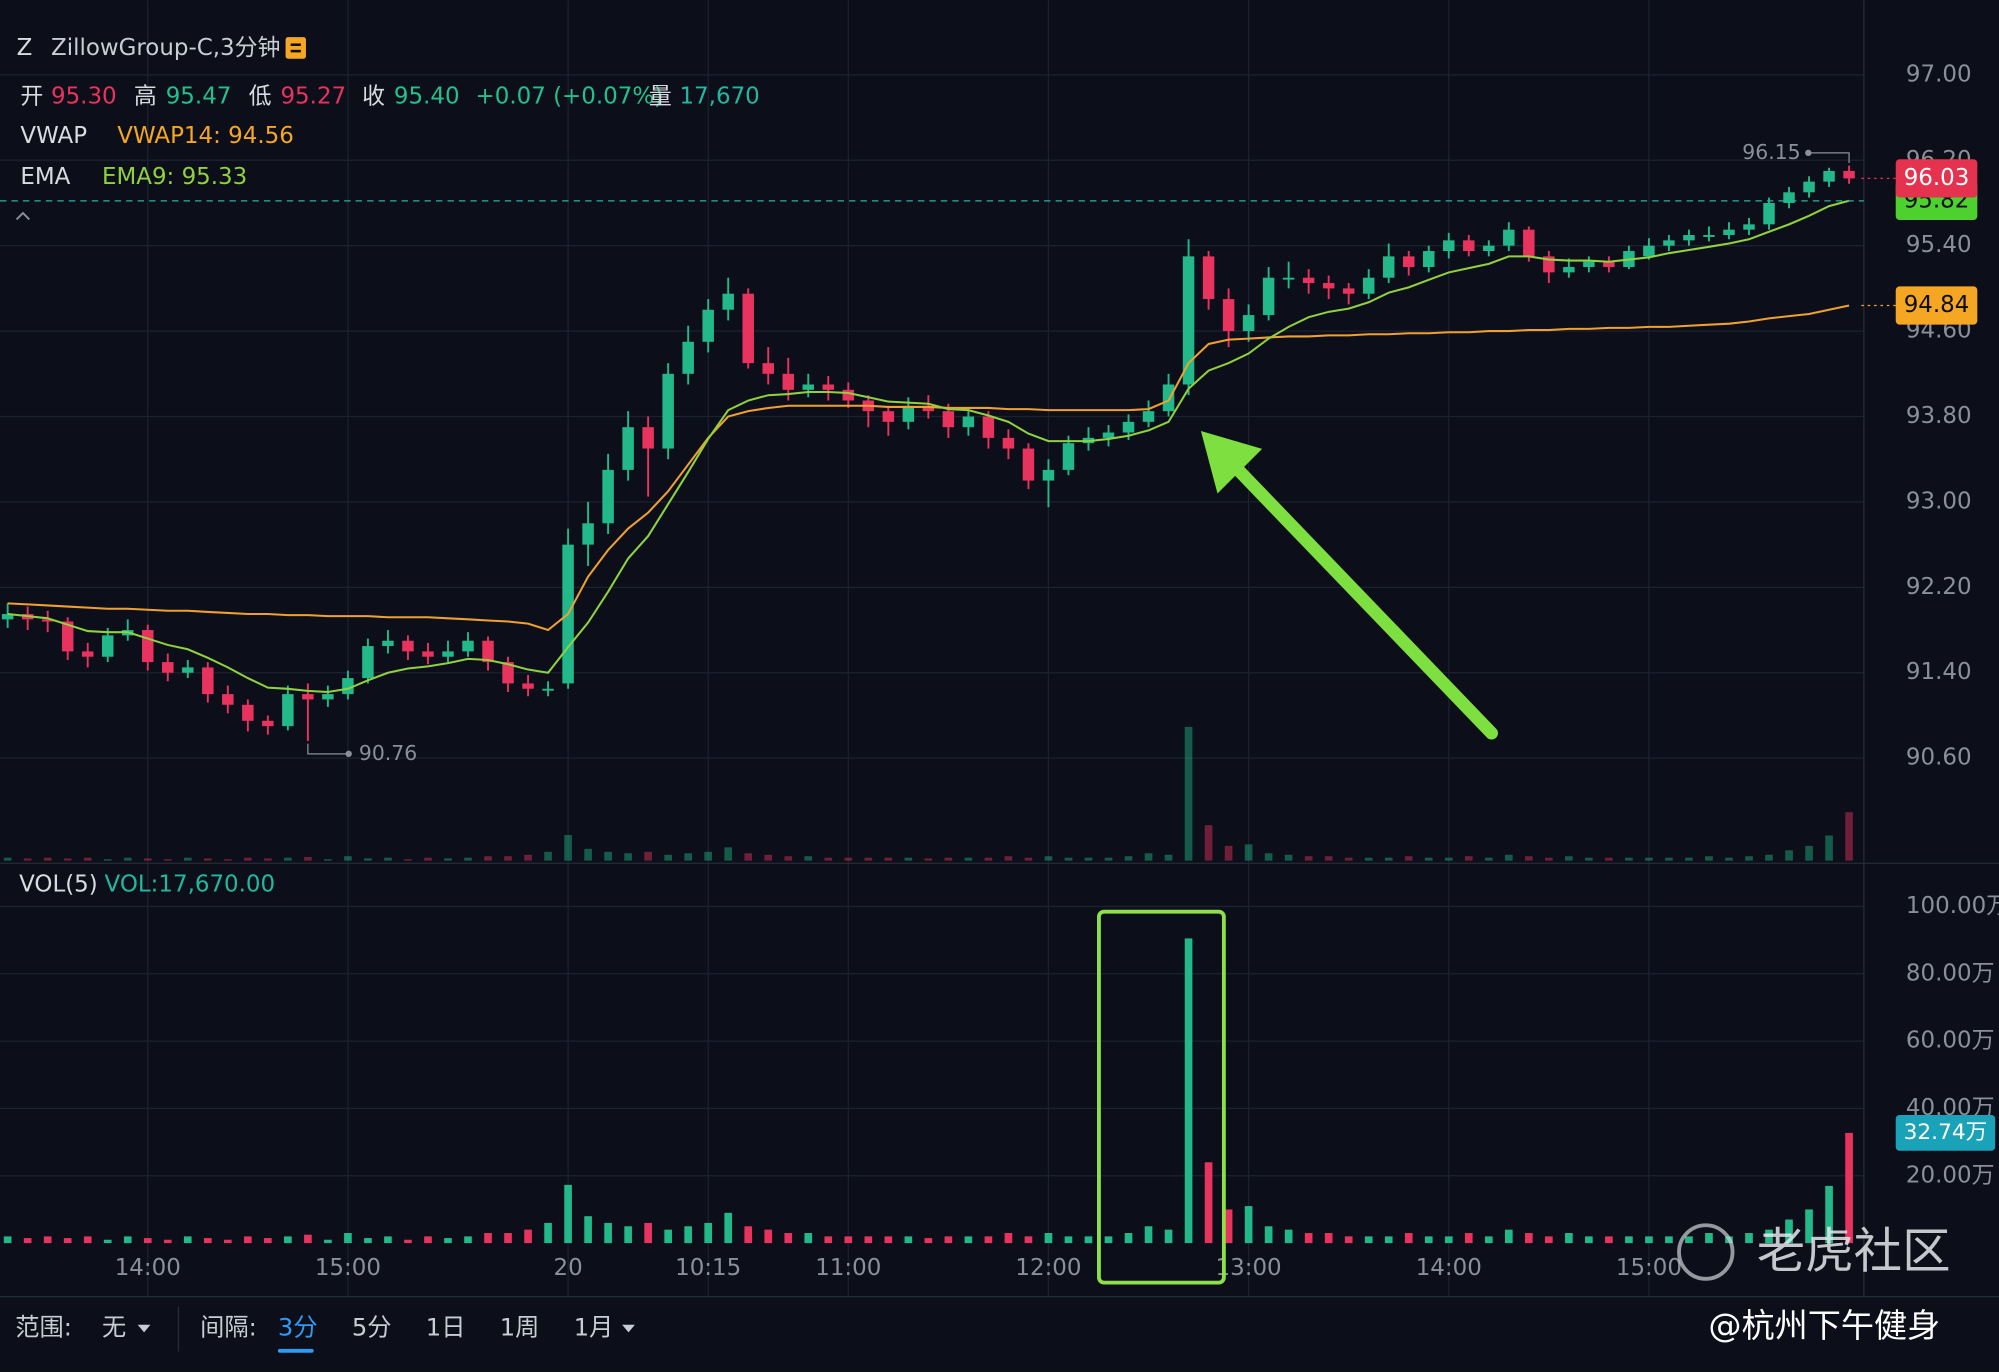  Describe the element at coordinates (145, 97) in the screenshot. I see `stat-label: 高` at that location.